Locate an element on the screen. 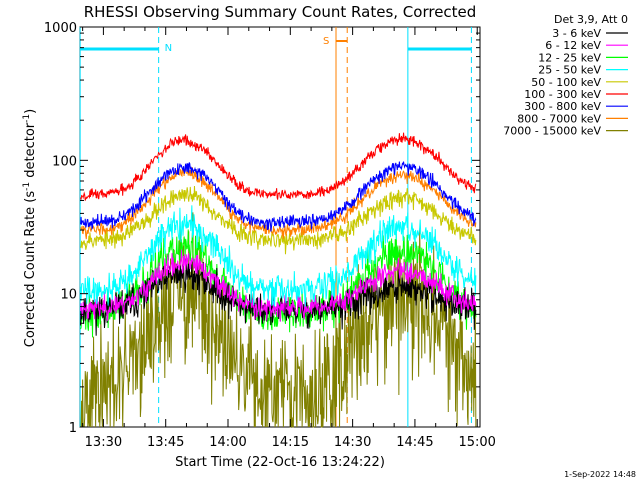 This screenshot has width=640, height=480. x-tick-label: 14:00 is located at coordinates (227, 442).